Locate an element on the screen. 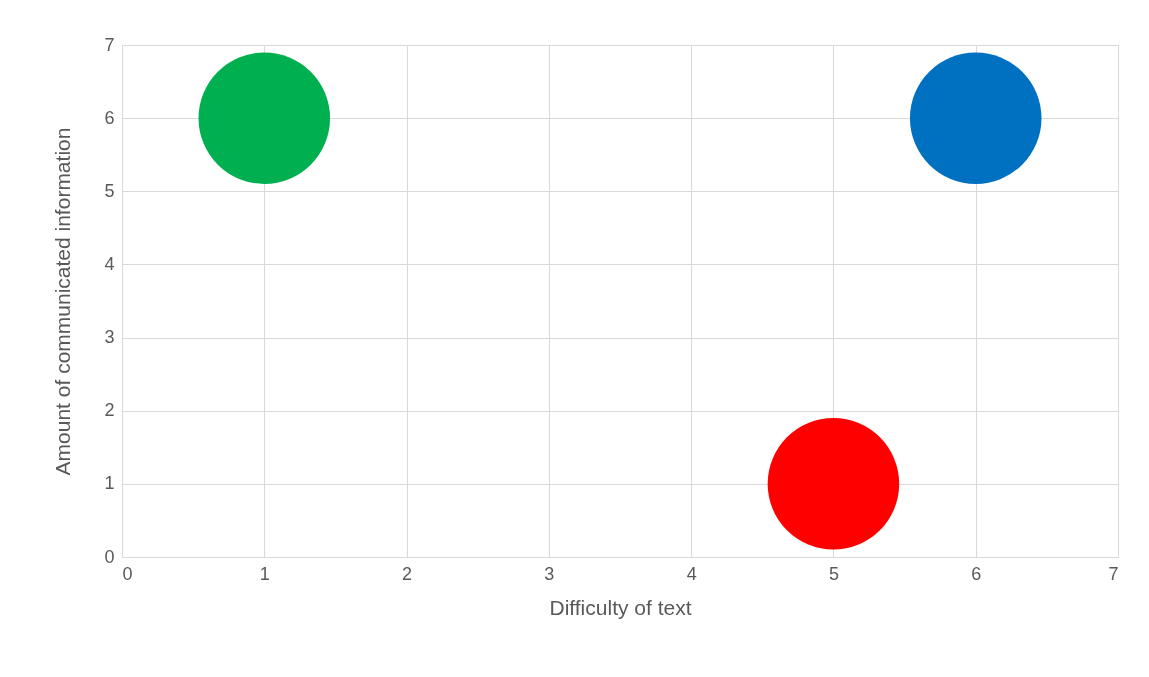 This screenshot has height=677, width=1149. x-tick-label: 3 is located at coordinates (549, 573).